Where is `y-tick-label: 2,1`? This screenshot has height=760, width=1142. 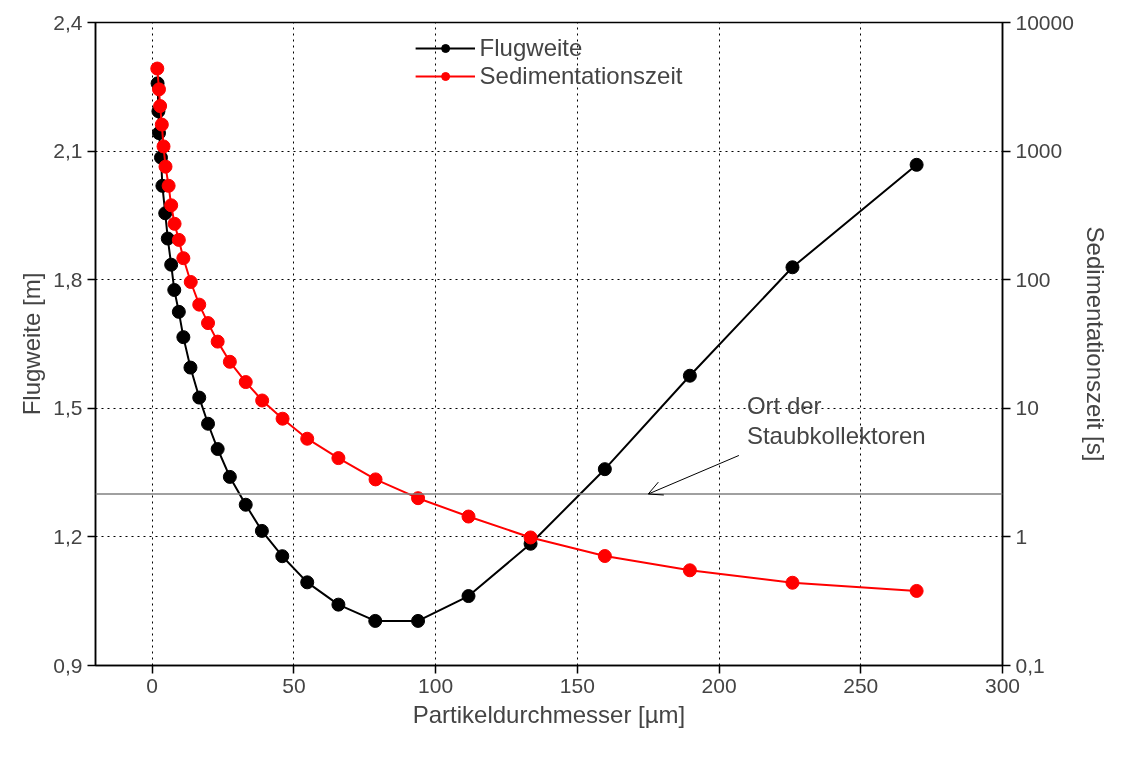 y-tick-label: 2,1 is located at coordinates (68, 151).